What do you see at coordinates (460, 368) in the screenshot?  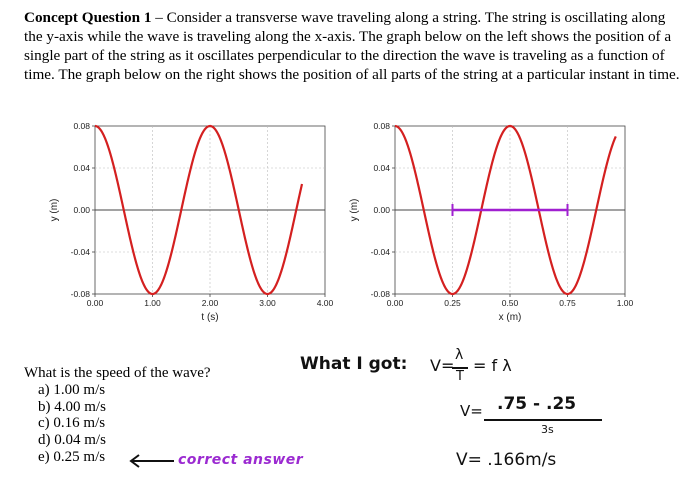 I see `formula-fraction-bar` at bounding box center [460, 368].